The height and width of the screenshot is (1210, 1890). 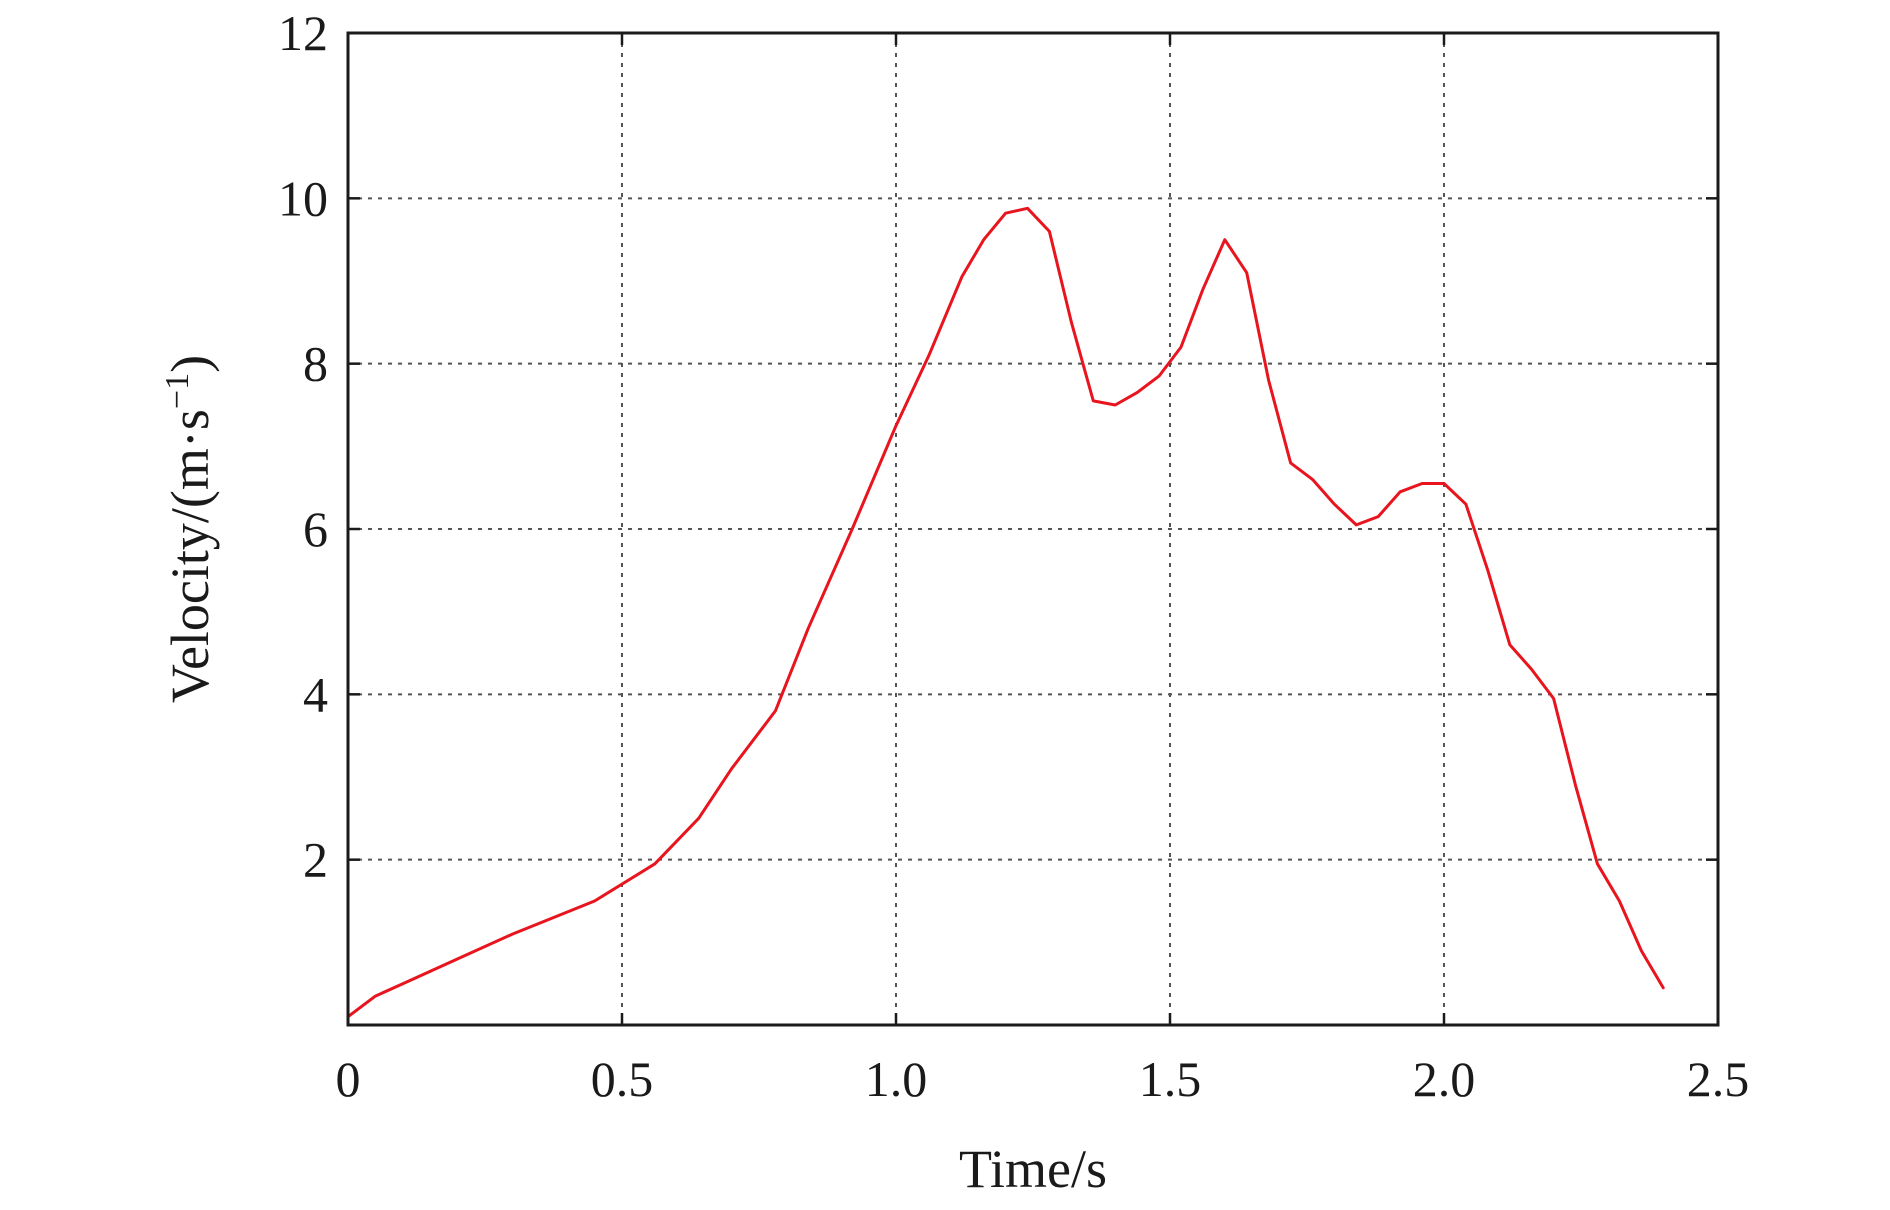 I want to click on x-tick-labels: 0 0.5 1.0 1.5 2.0 2.5, so click(x=1043, y=1079).